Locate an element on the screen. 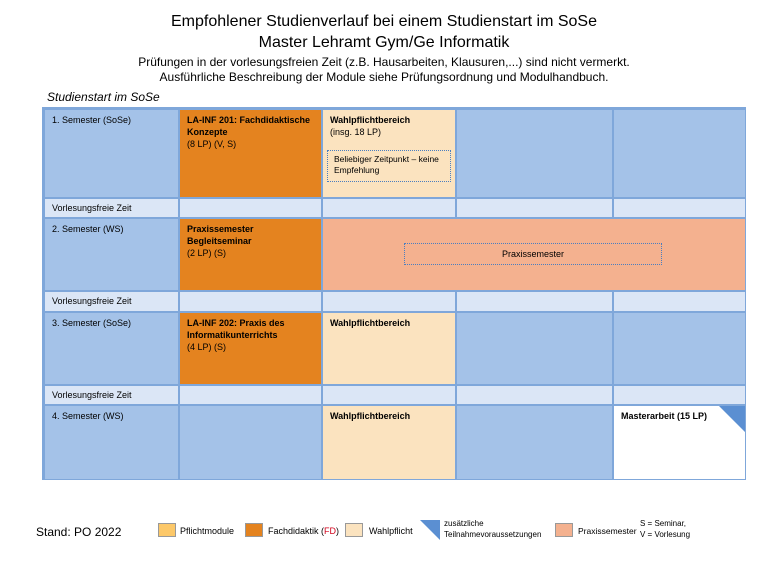 Image resolution: width=768 pixels, height=576 pixels. abbrev-seminar: S = Seminar, is located at coordinates (663, 523).